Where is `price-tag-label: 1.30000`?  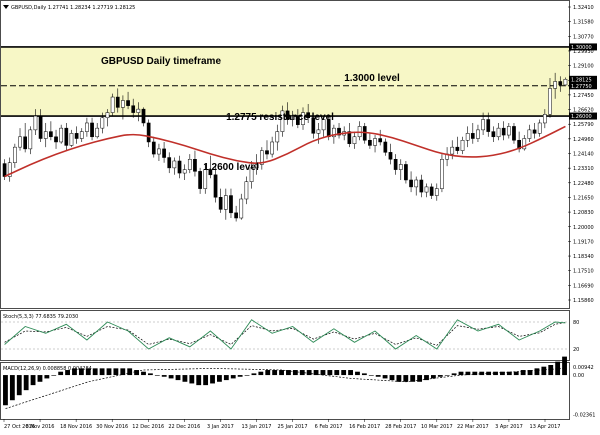 price-tag-label: 1.30000 is located at coordinates (581, 48).